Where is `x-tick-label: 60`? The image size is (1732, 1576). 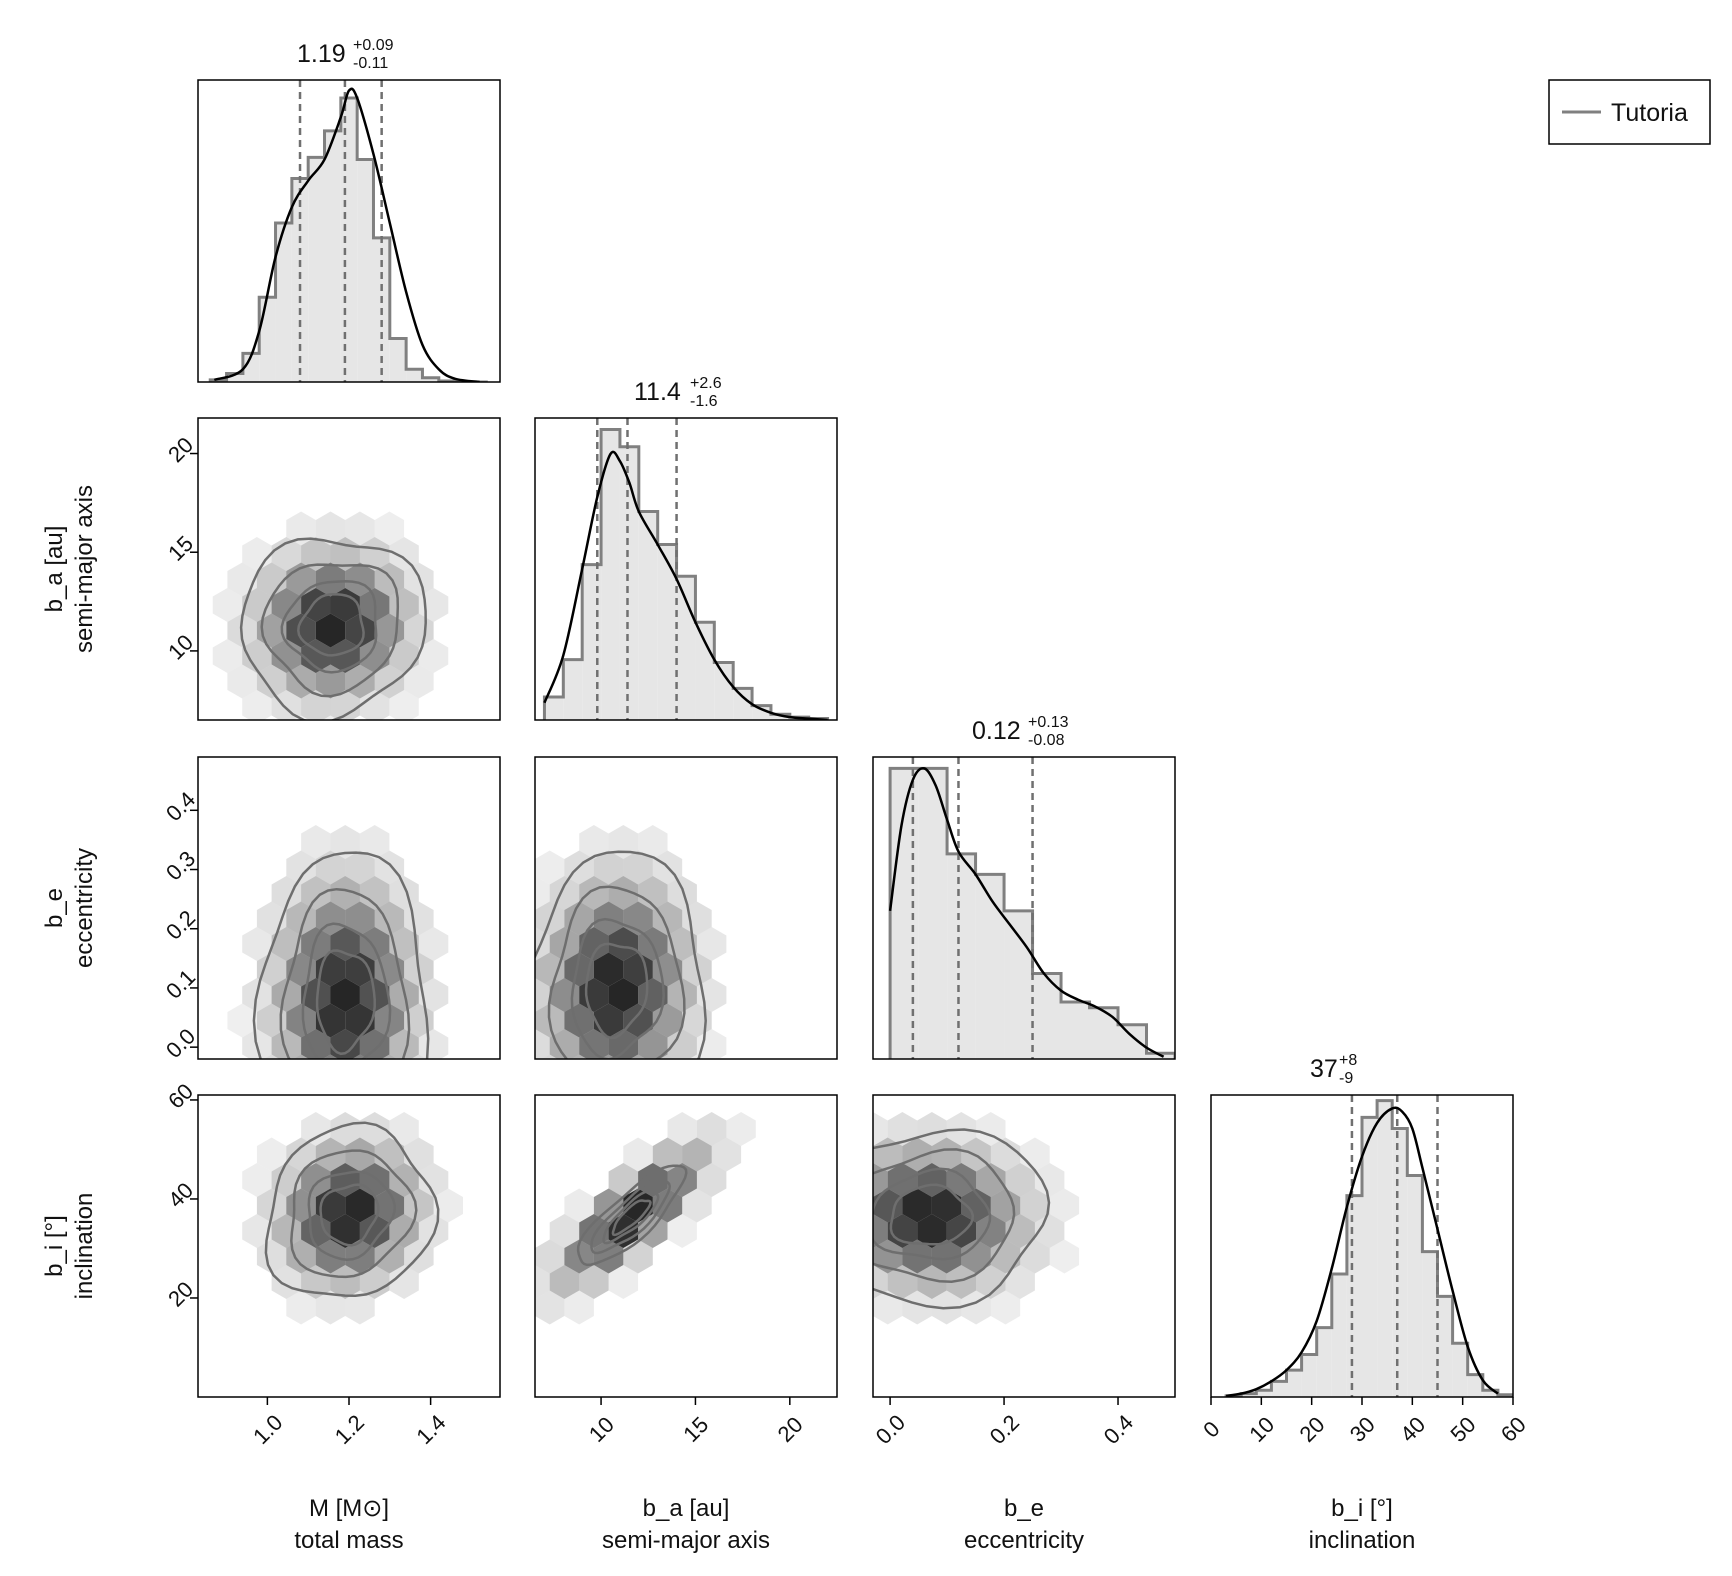
x-tick-label: 60 is located at coordinates (1513, 1429).